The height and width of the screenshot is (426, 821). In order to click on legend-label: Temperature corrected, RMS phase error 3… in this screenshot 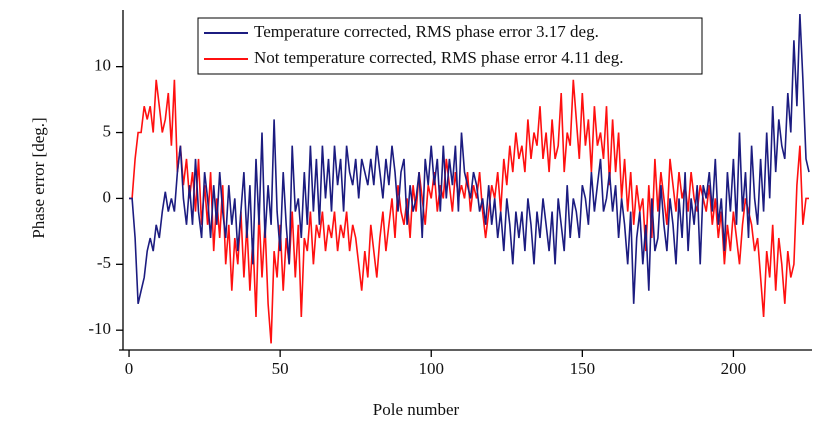, I will do `click(426, 31)`.